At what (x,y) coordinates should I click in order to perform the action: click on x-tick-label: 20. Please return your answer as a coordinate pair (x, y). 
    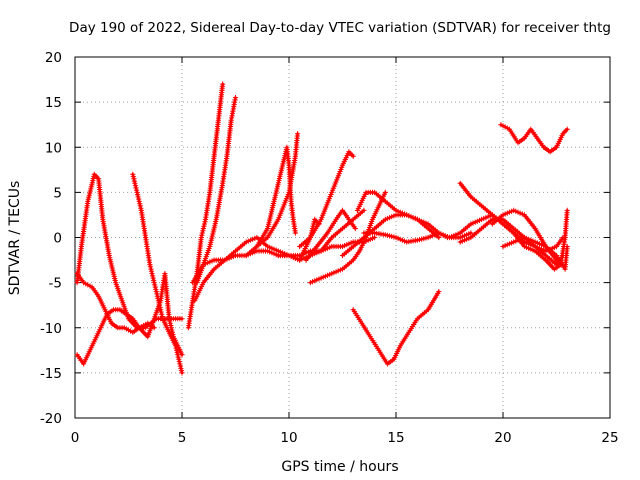
    Looking at the image, I should click on (502, 438).